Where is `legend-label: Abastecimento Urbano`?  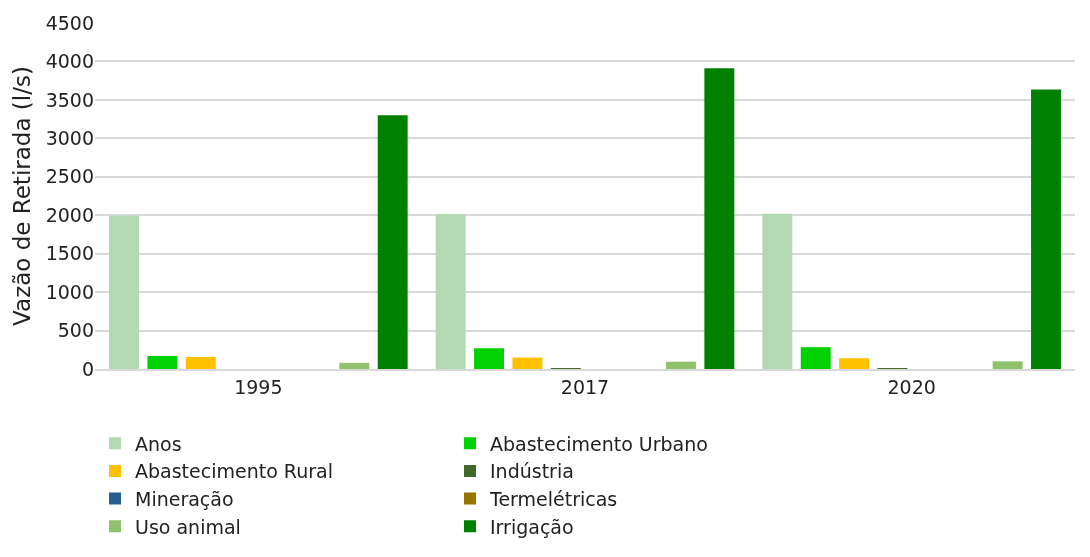
legend-label: Abastecimento Urbano is located at coordinates (599, 443).